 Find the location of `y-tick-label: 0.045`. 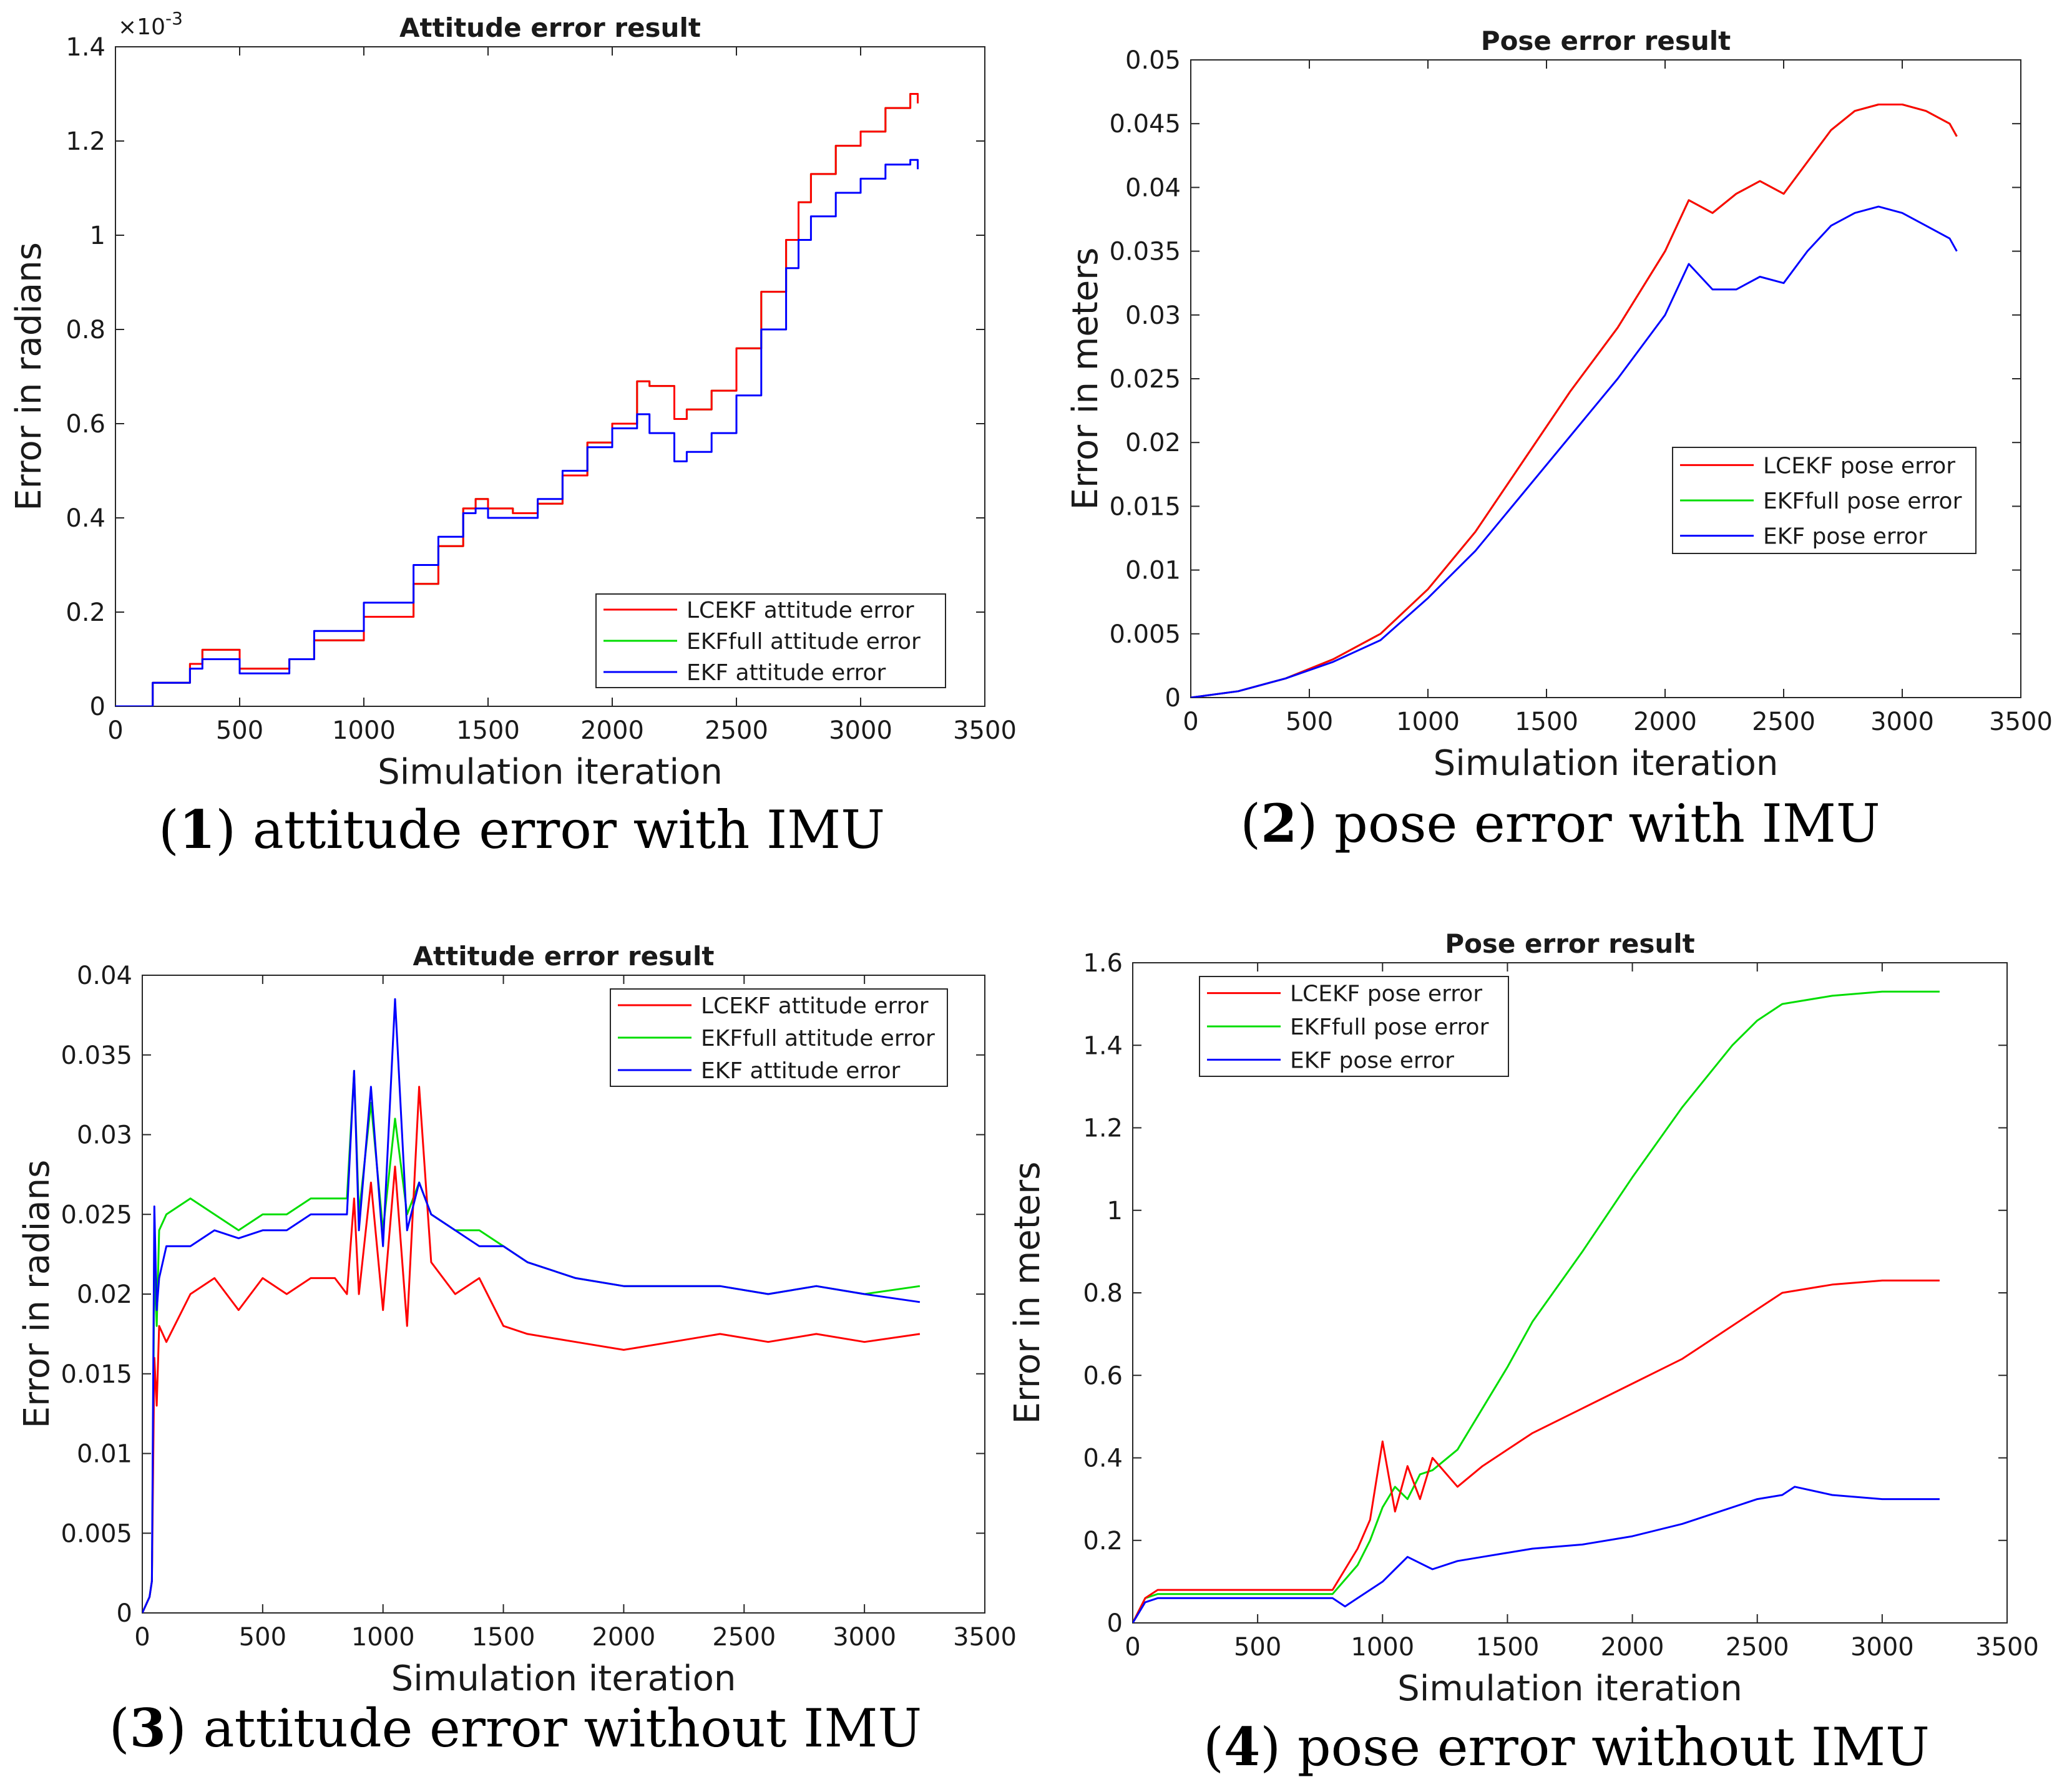

y-tick-label: 0.045 is located at coordinates (1145, 124).